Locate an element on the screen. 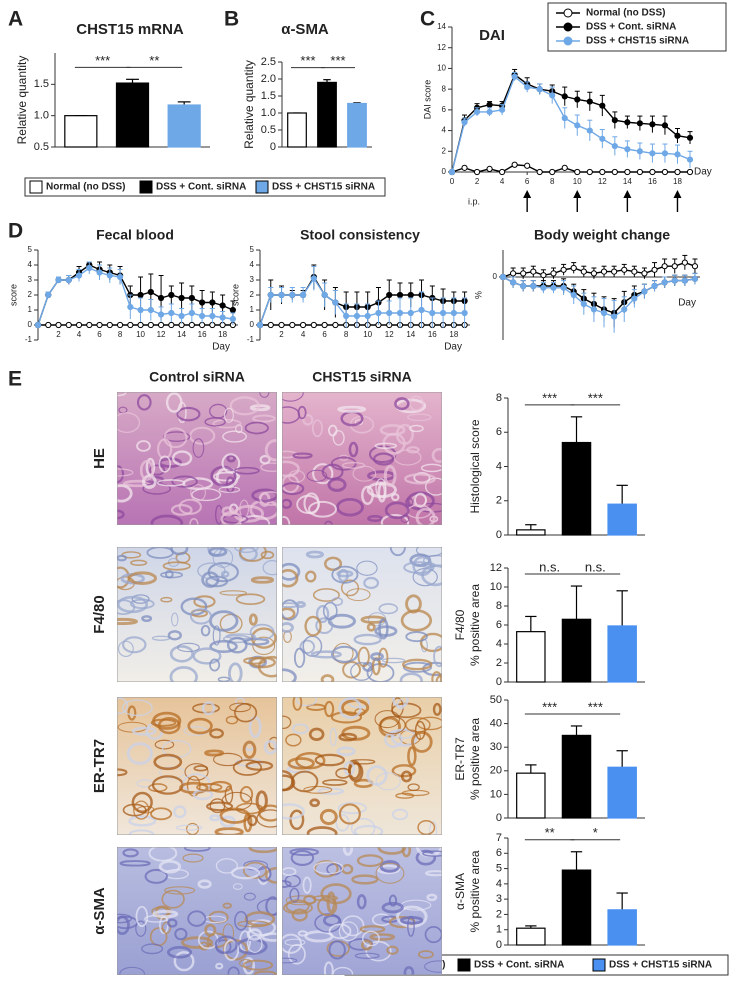 This screenshot has height=983, width=733. x-tick-label: 2 is located at coordinates (58, 334).